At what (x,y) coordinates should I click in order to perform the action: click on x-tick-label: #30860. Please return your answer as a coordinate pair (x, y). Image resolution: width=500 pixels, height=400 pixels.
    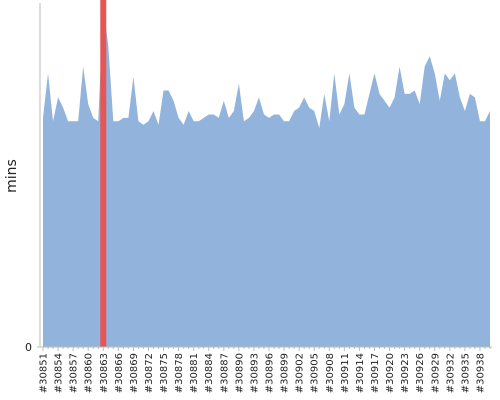
    Looking at the image, I should click on (89, 373).